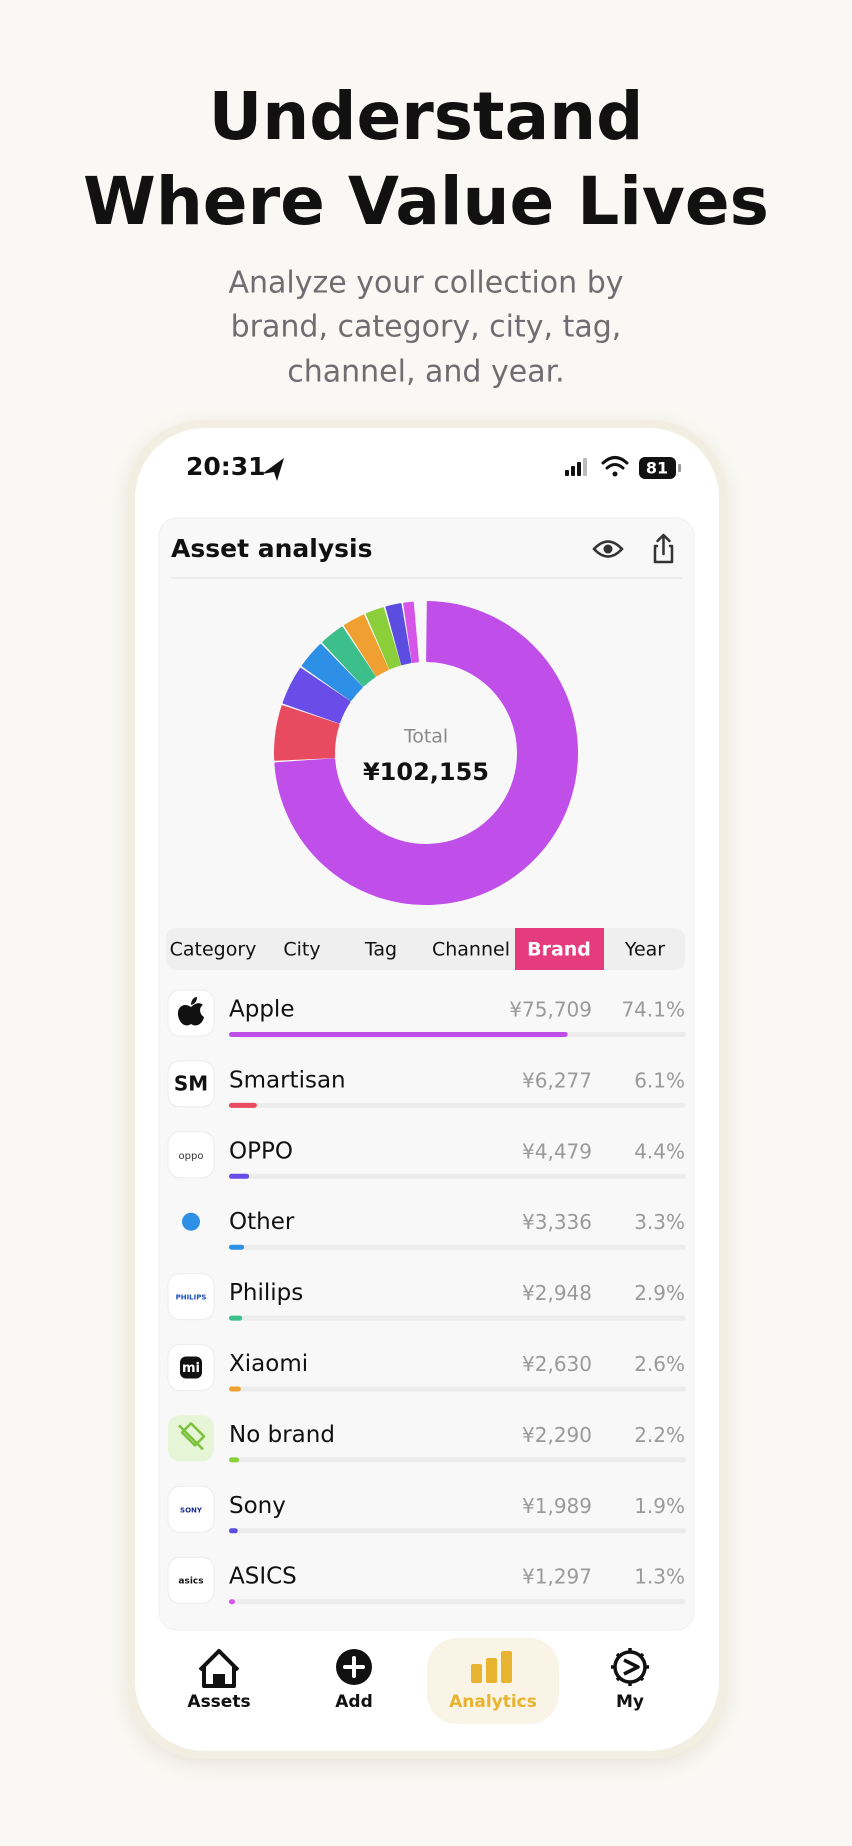  Describe the element at coordinates (287, 1080) in the screenshot. I see `brand-name: Smartisan` at that location.